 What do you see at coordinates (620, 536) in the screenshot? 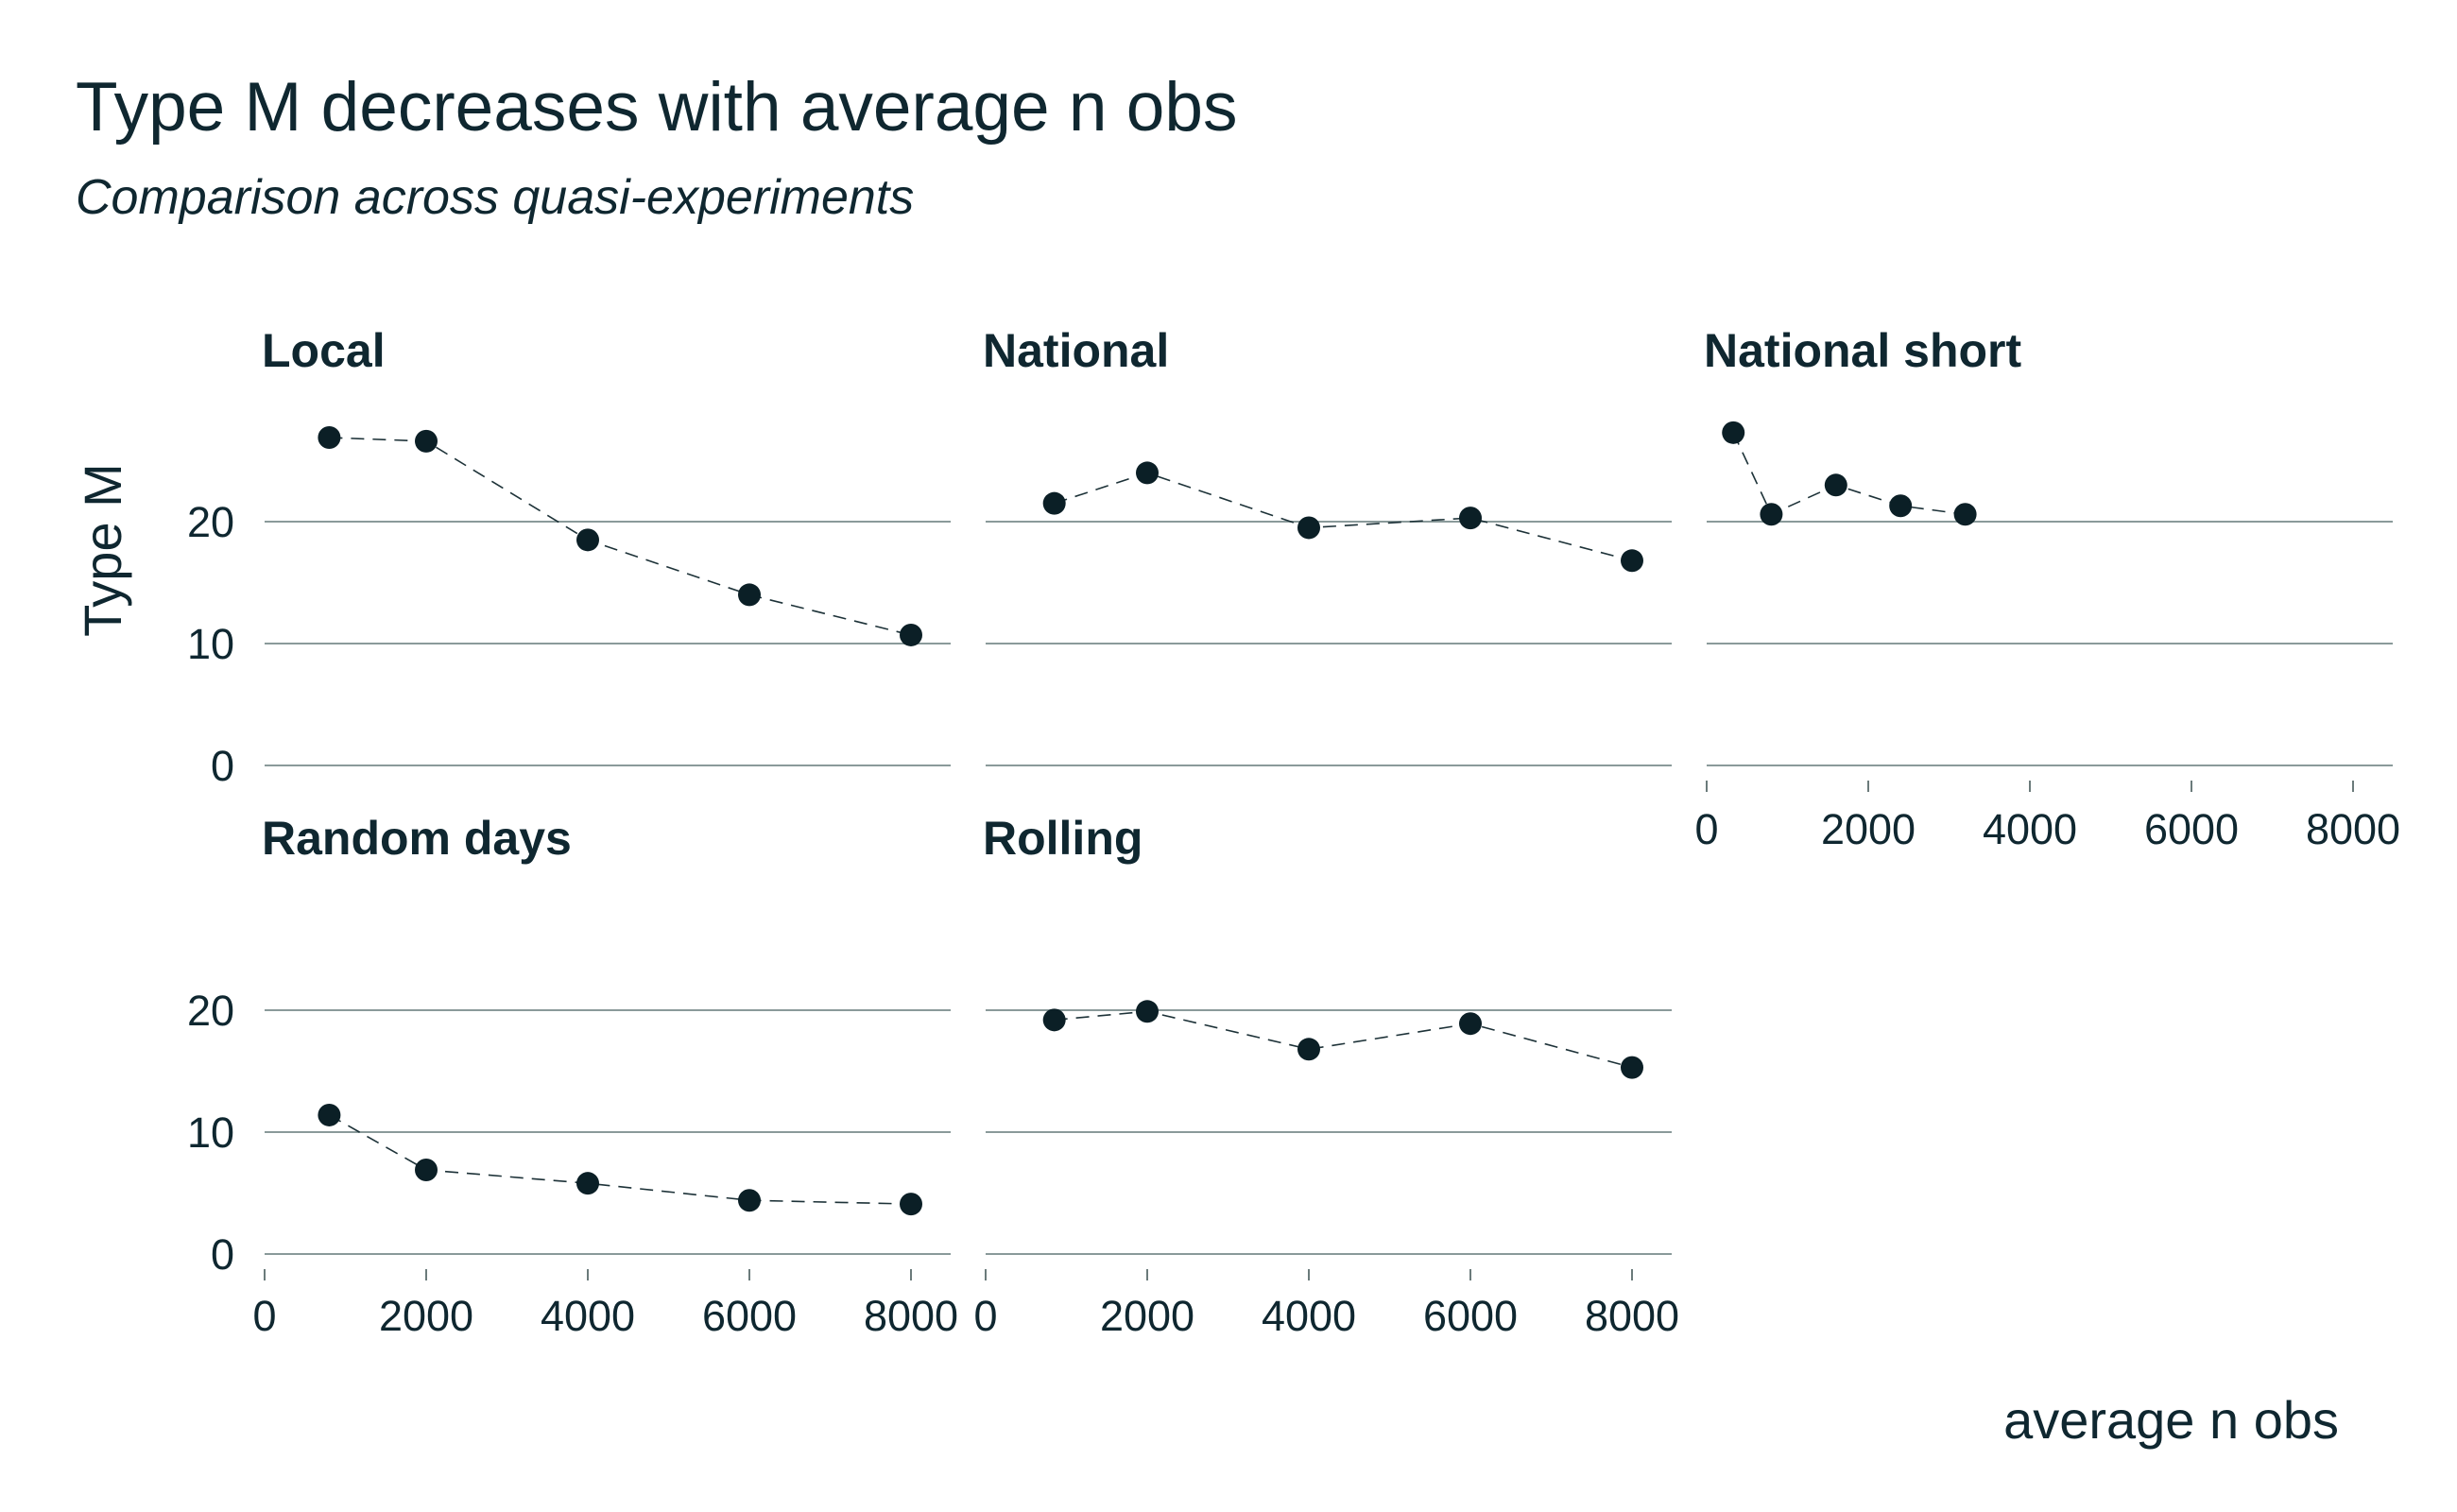
I see `series-line-local` at bounding box center [620, 536].